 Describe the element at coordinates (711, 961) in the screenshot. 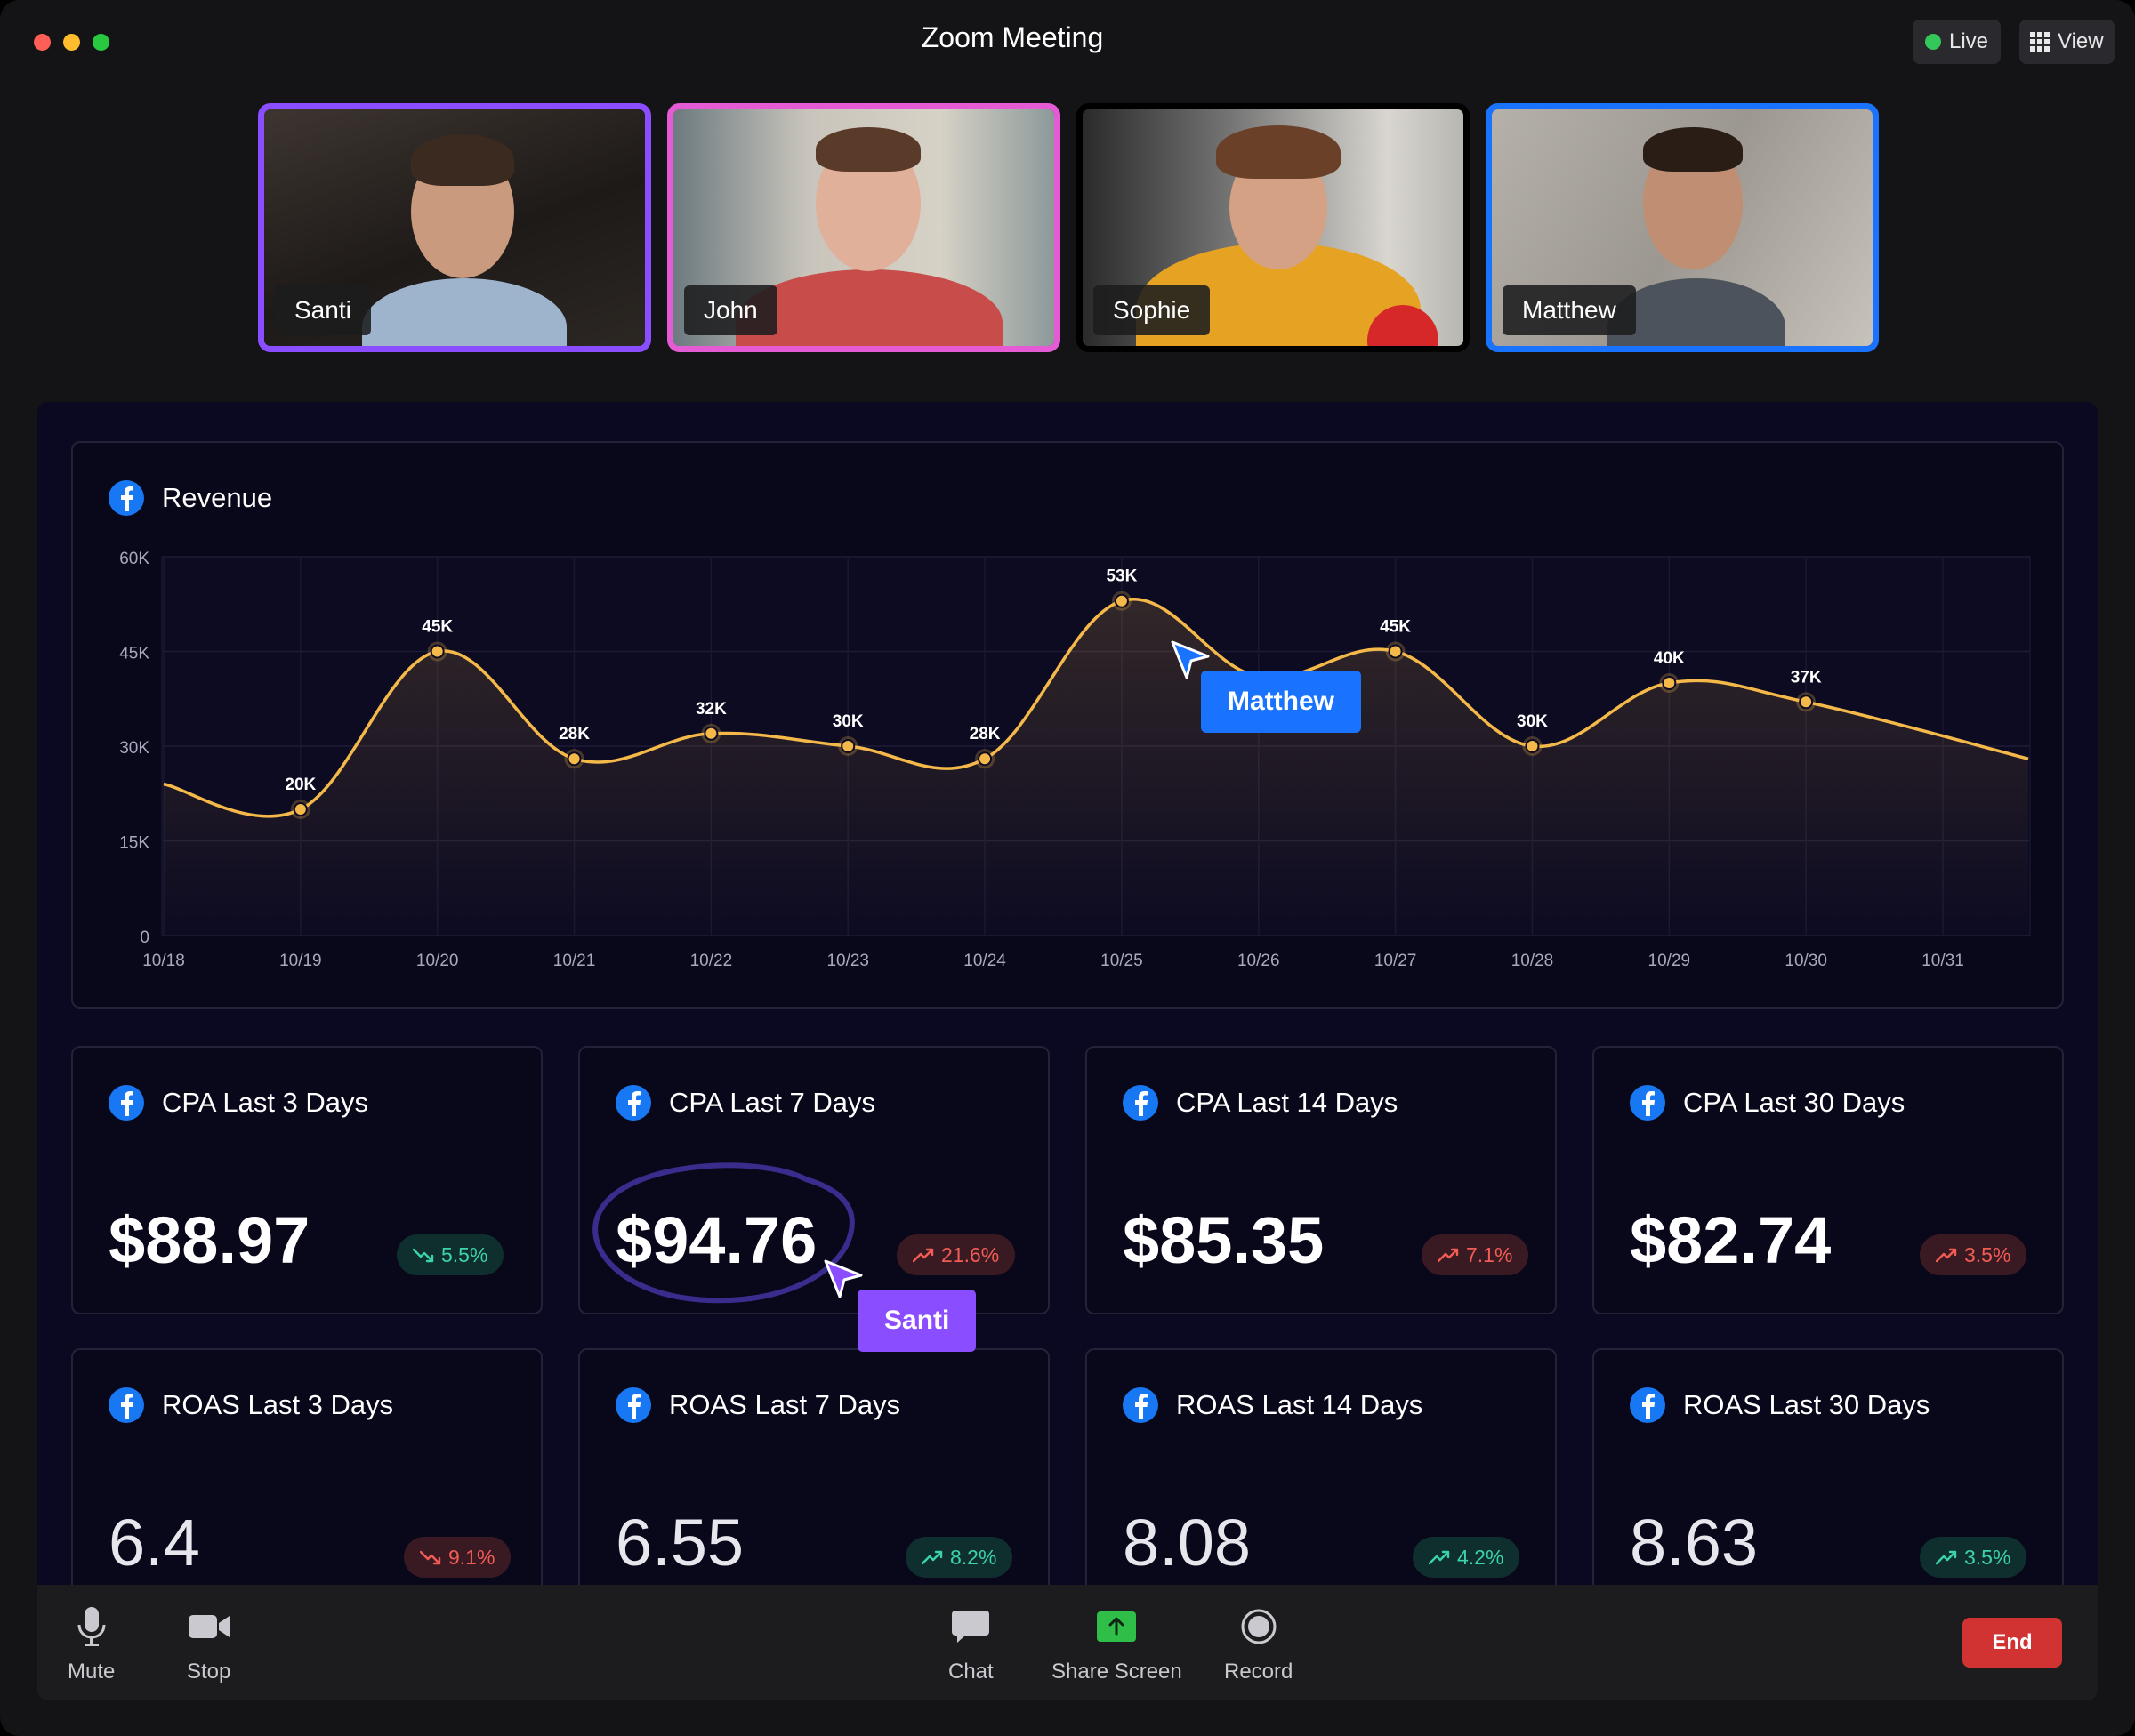

I see `x-tick-label: 10/22` at that location.